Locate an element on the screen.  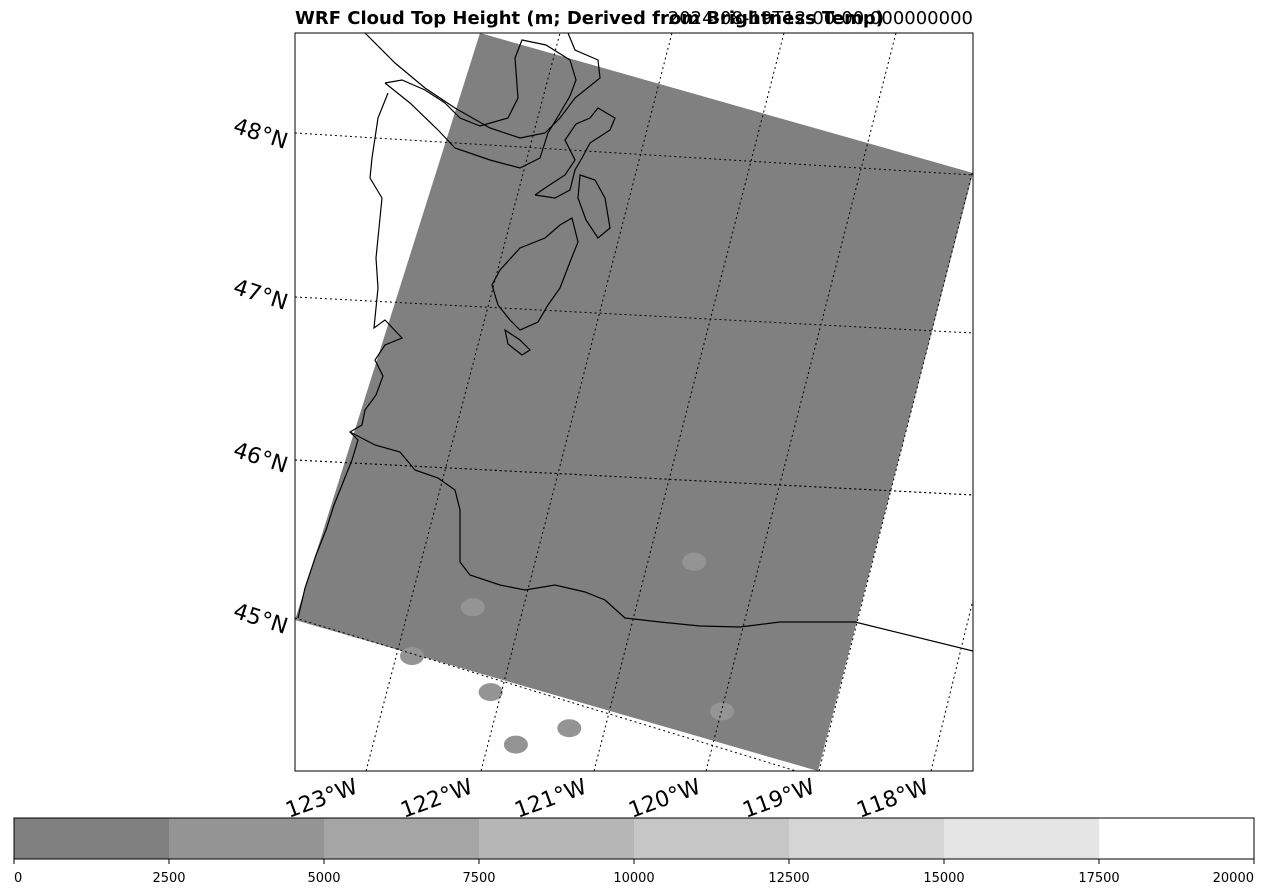
lat-label-46: 46°N is located at coordinates (260, 458).